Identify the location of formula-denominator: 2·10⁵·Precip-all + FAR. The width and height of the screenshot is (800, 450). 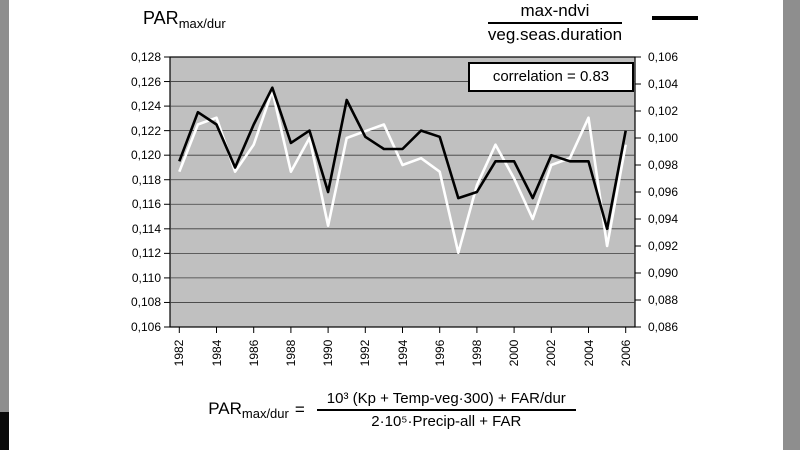
(446, 421).